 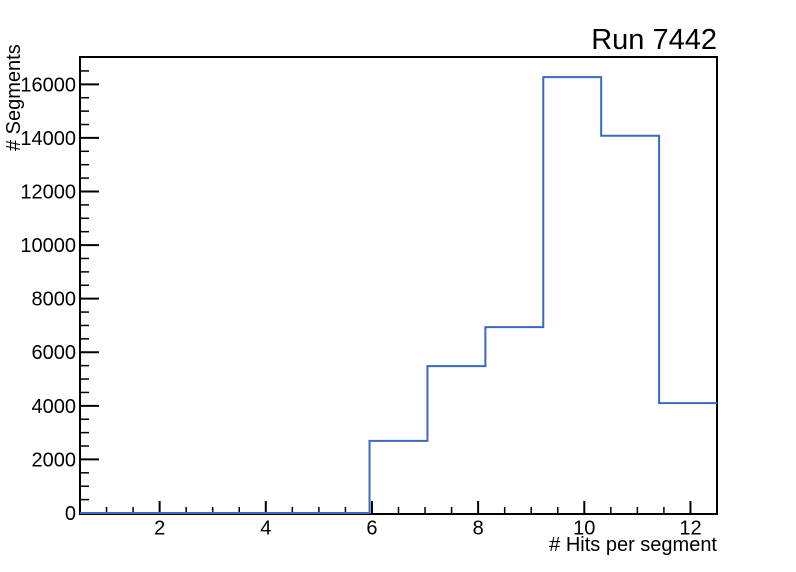 I want to click on y-tick-label: 12000, so click(x=48, y=192).